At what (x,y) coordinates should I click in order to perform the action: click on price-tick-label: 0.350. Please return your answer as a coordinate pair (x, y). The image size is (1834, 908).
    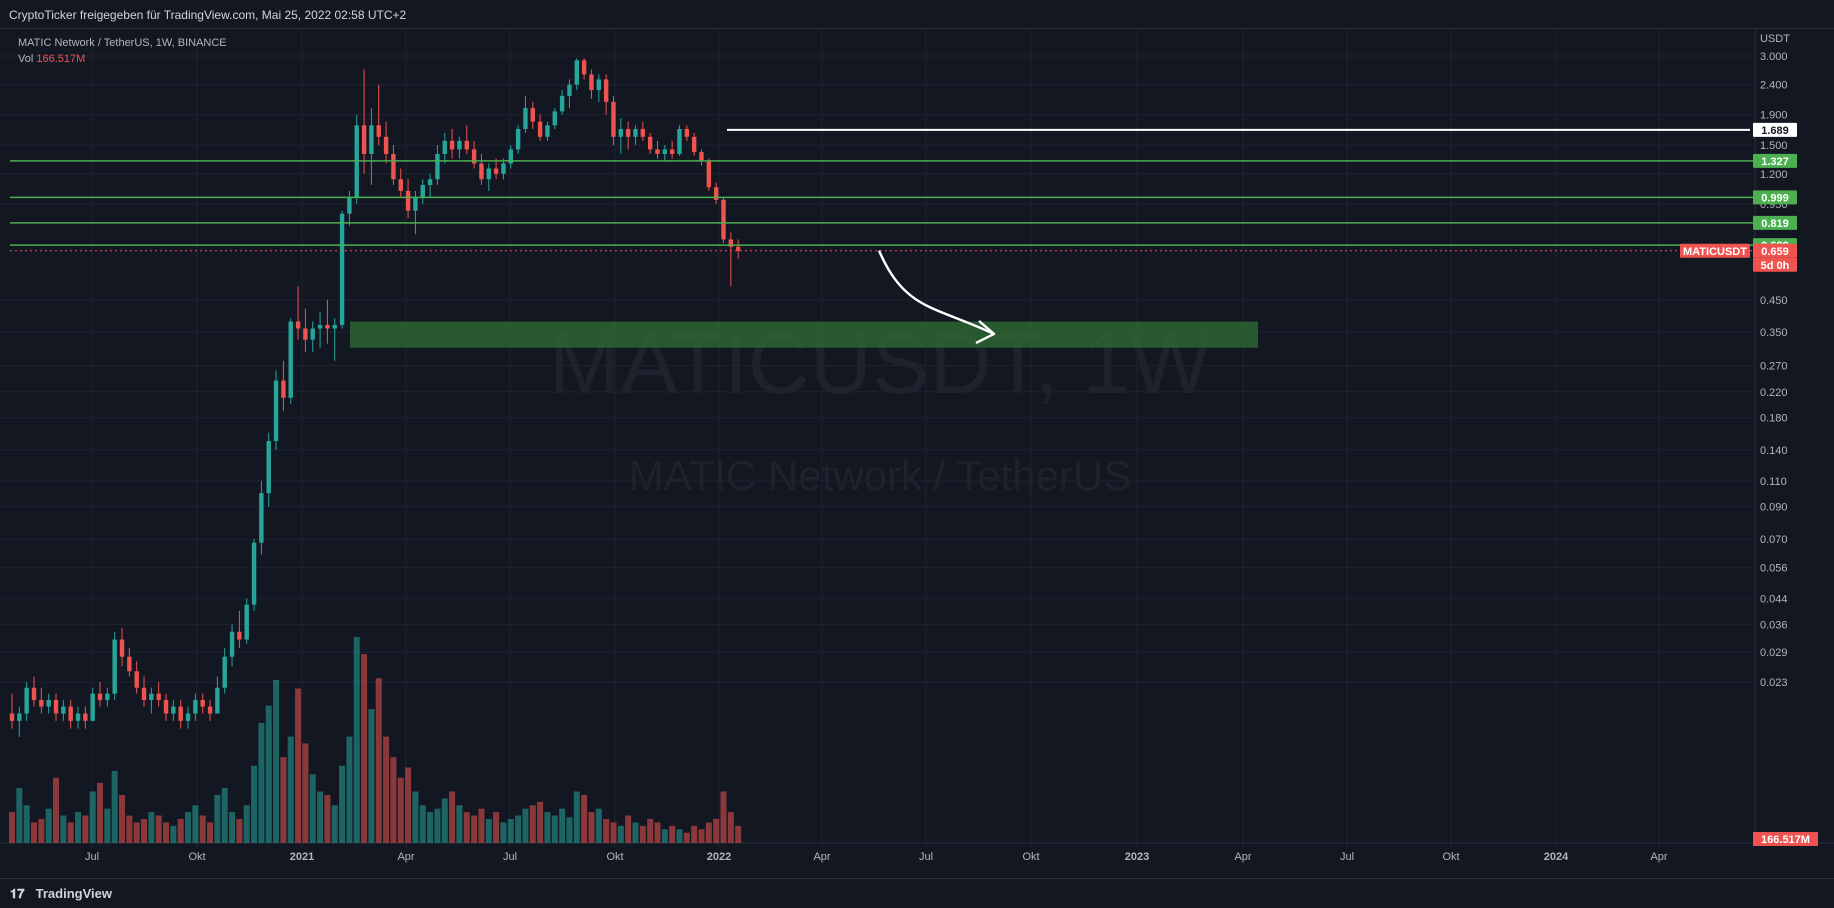
    Looking at the image, I should click on (1774, 333).